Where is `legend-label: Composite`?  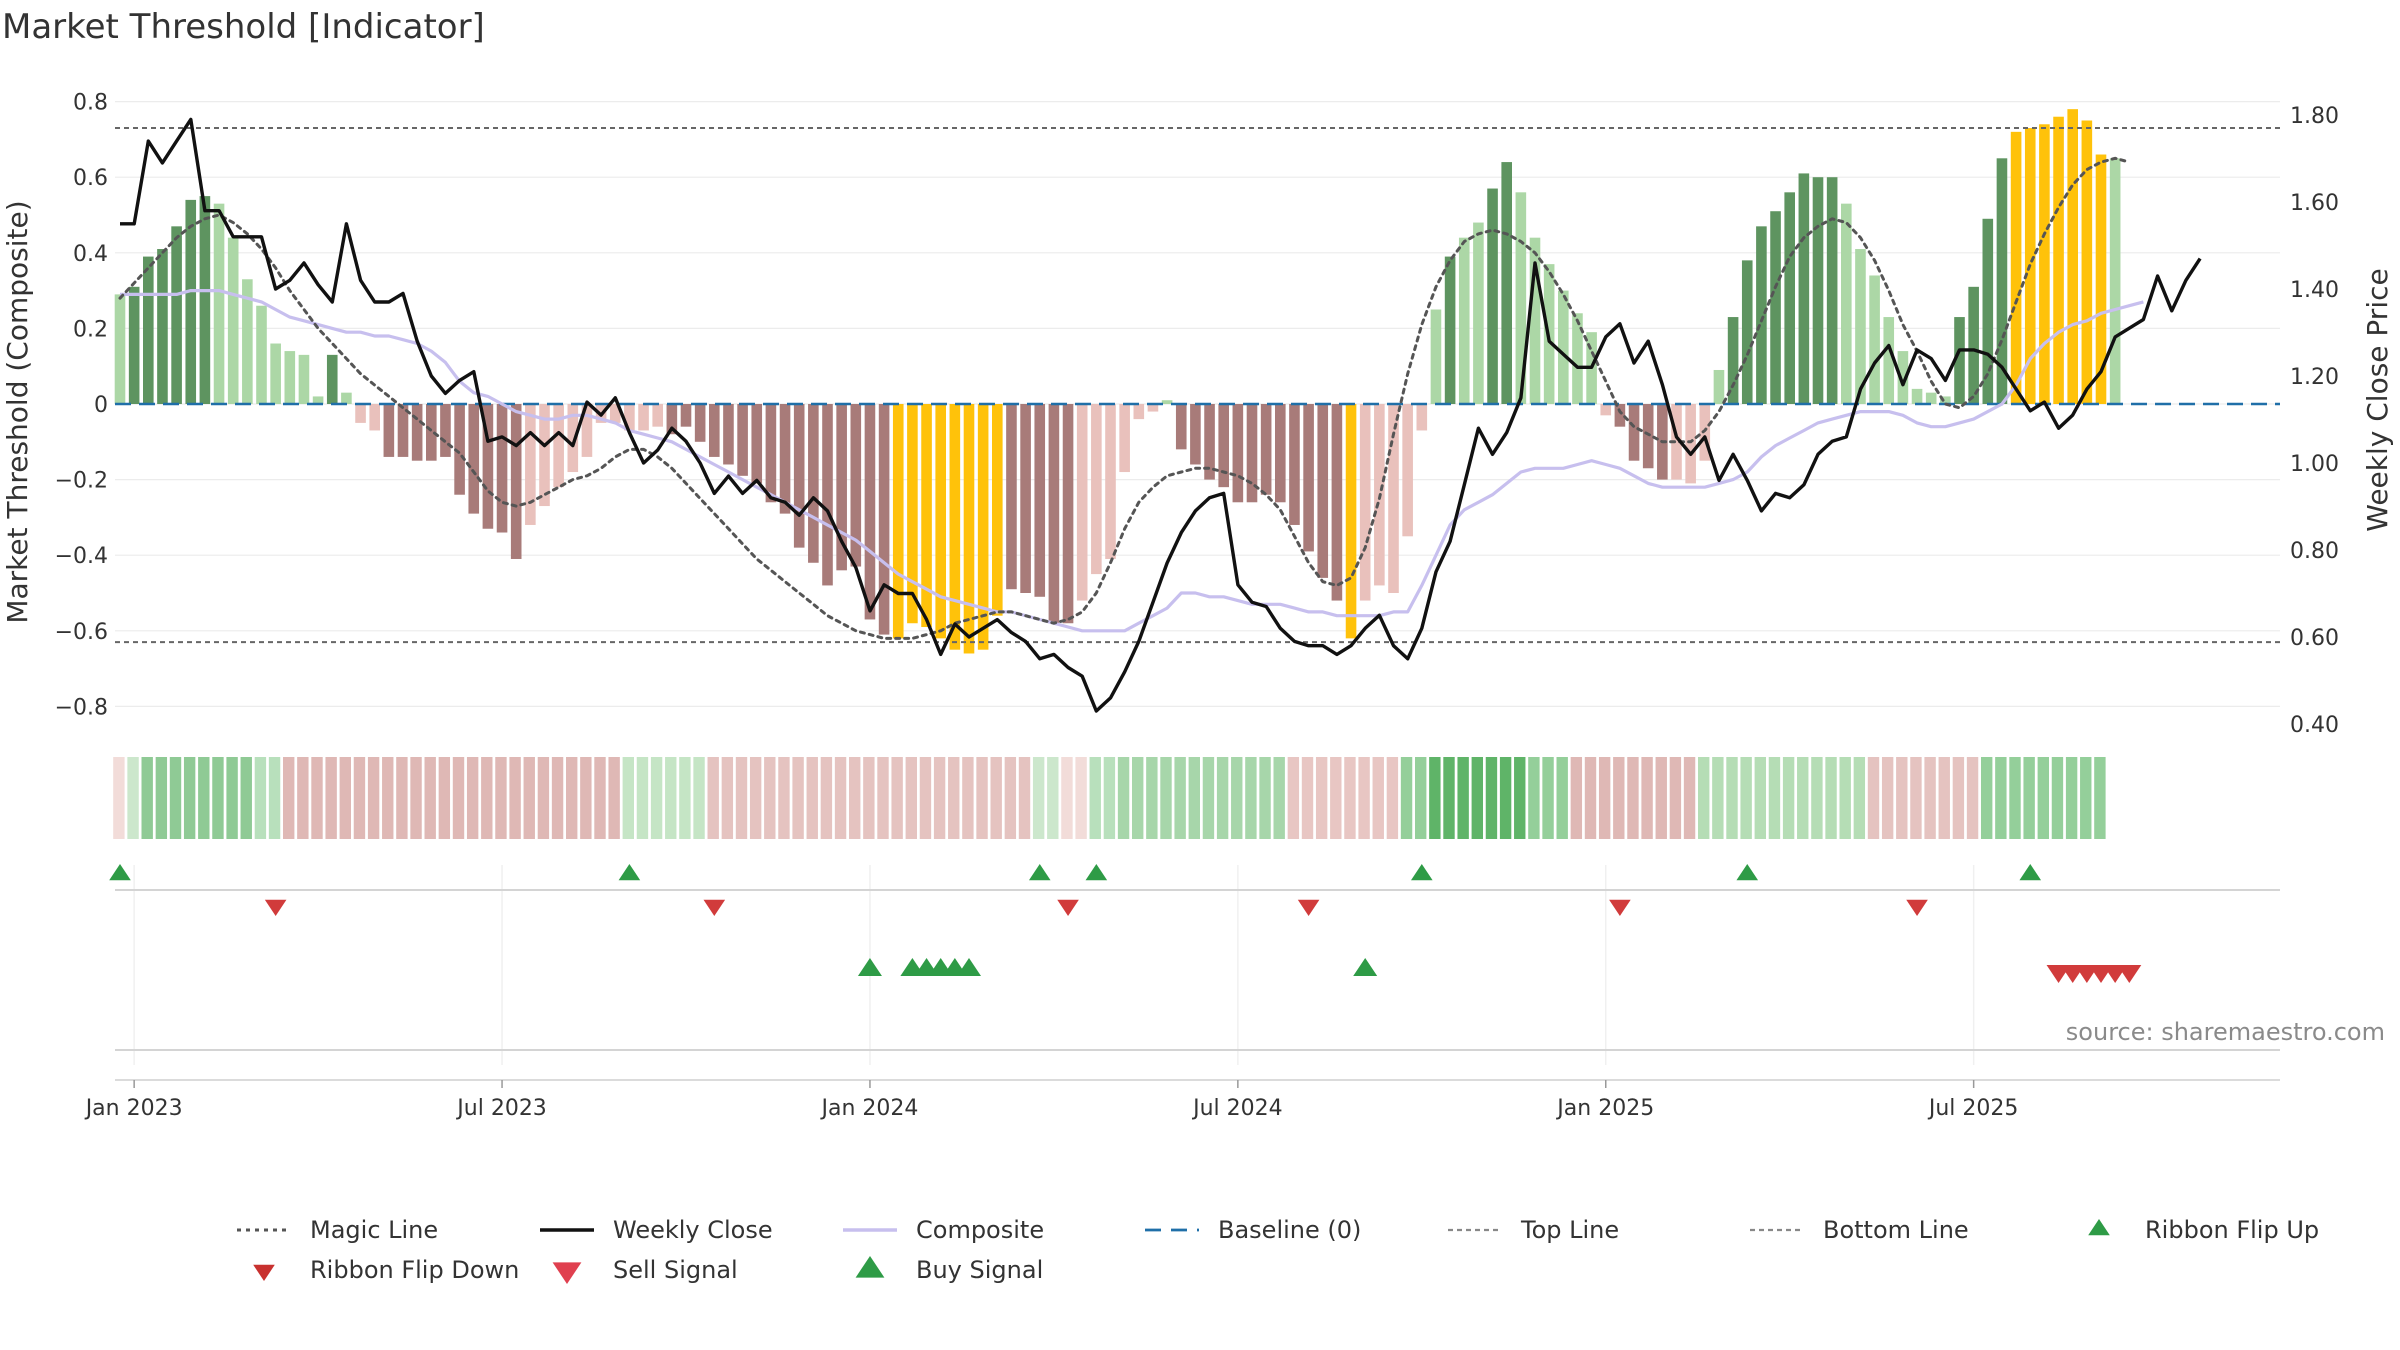
legend-label: Composite is located at coordinates (980, 1230).